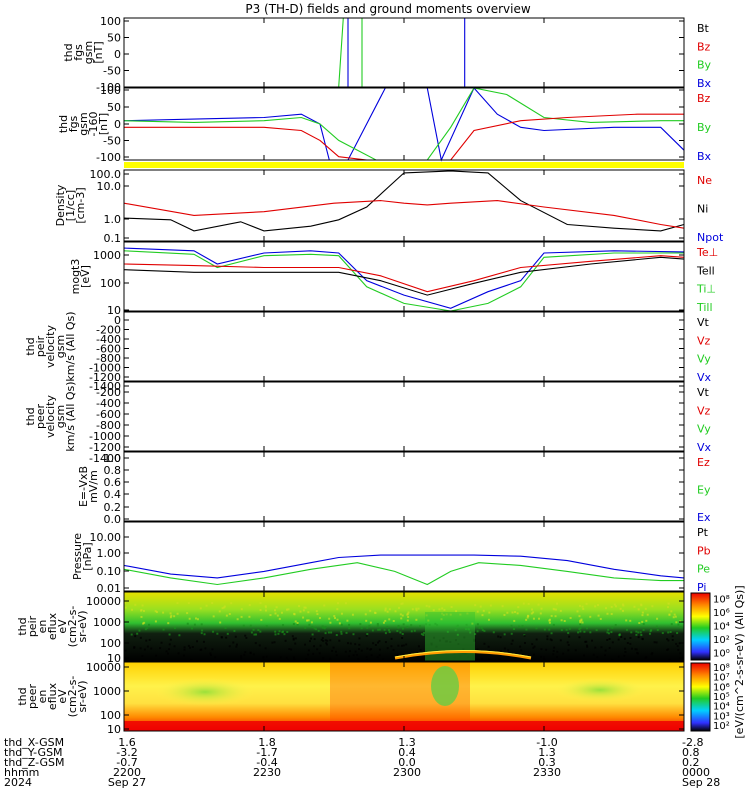 This screenshot has width=750, height=800. What do you see at coordinates (113, 519) in the screenshot?
I see `y-tick-label: 0.0` at bounding box center [113, 519].